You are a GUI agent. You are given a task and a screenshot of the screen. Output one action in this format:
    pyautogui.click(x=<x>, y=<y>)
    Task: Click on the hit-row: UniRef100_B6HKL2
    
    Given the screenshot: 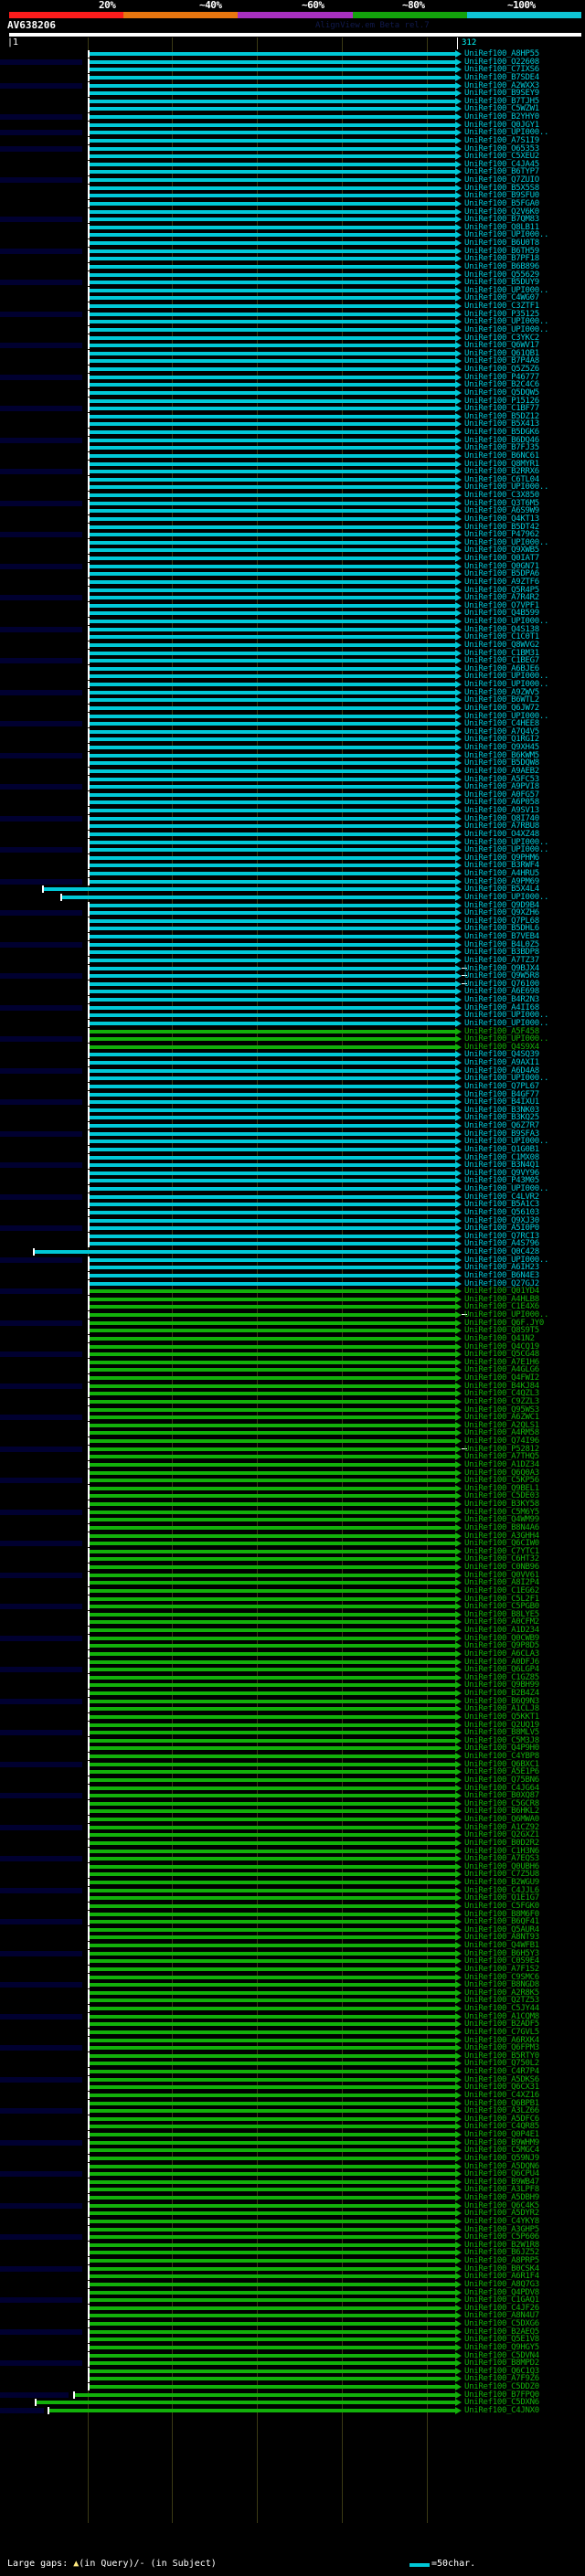 What is the action you would take?
    pyautogui.click(x=293, y=1811)
    